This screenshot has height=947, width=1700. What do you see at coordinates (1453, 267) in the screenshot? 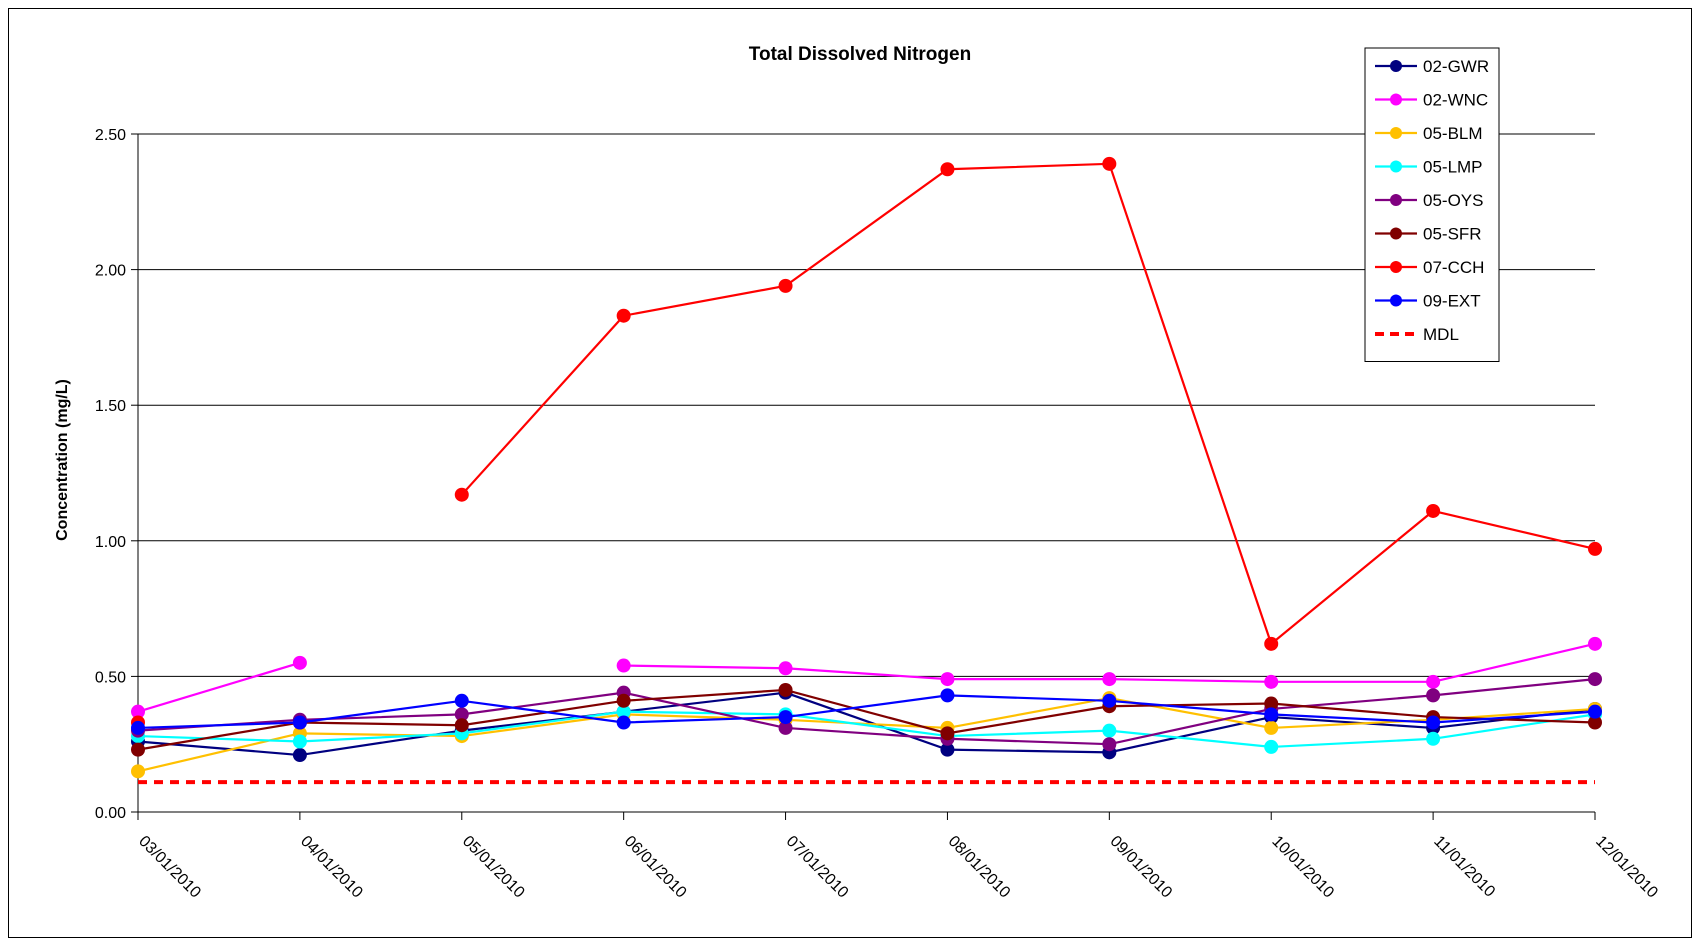
I see `legend-label-07-cch: 07-CCH` at bounding box center [1453, 267].